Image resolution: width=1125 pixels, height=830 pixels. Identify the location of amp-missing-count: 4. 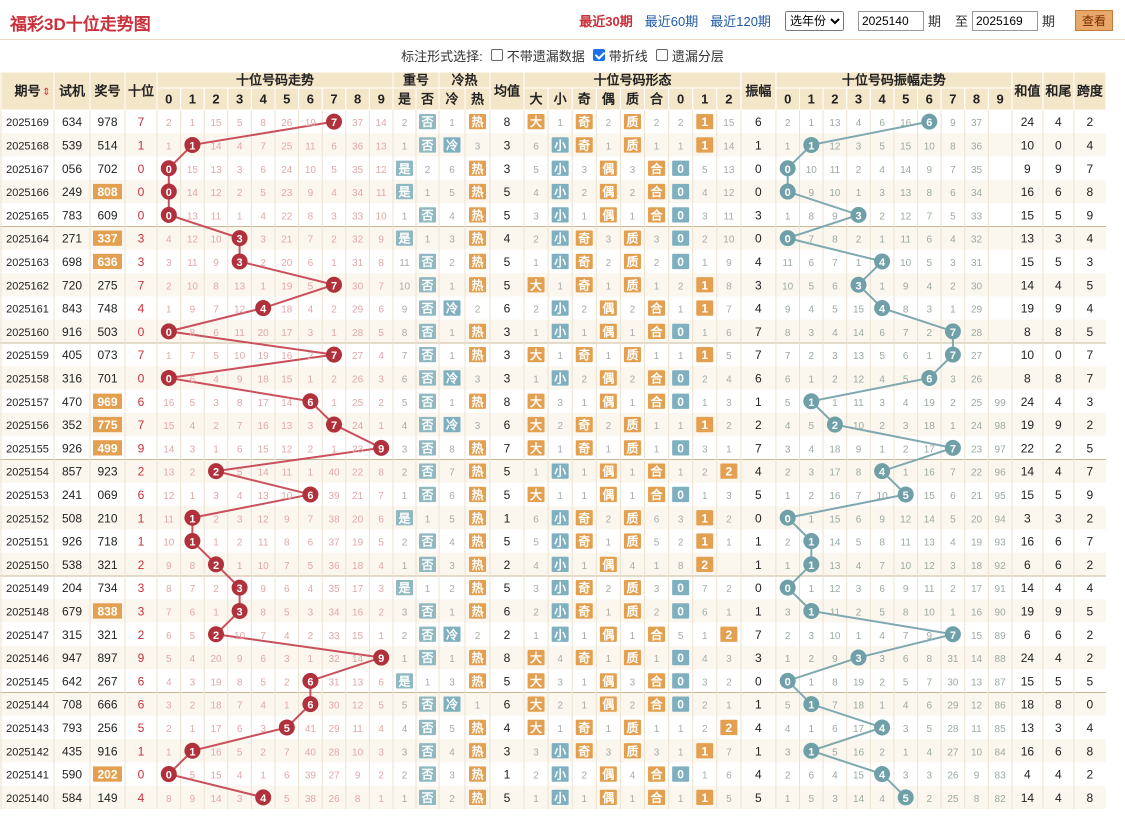
(882, 636).